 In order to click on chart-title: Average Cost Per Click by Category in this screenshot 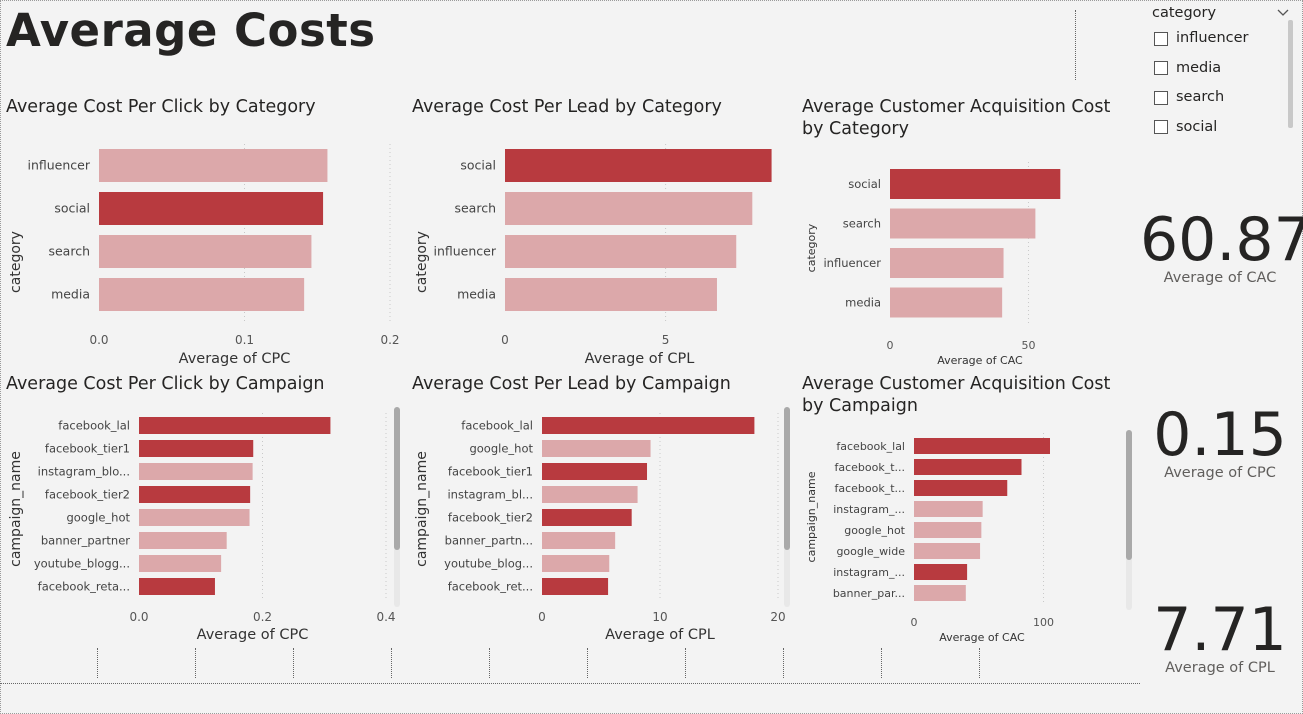, I will do `click(161, 107)`.